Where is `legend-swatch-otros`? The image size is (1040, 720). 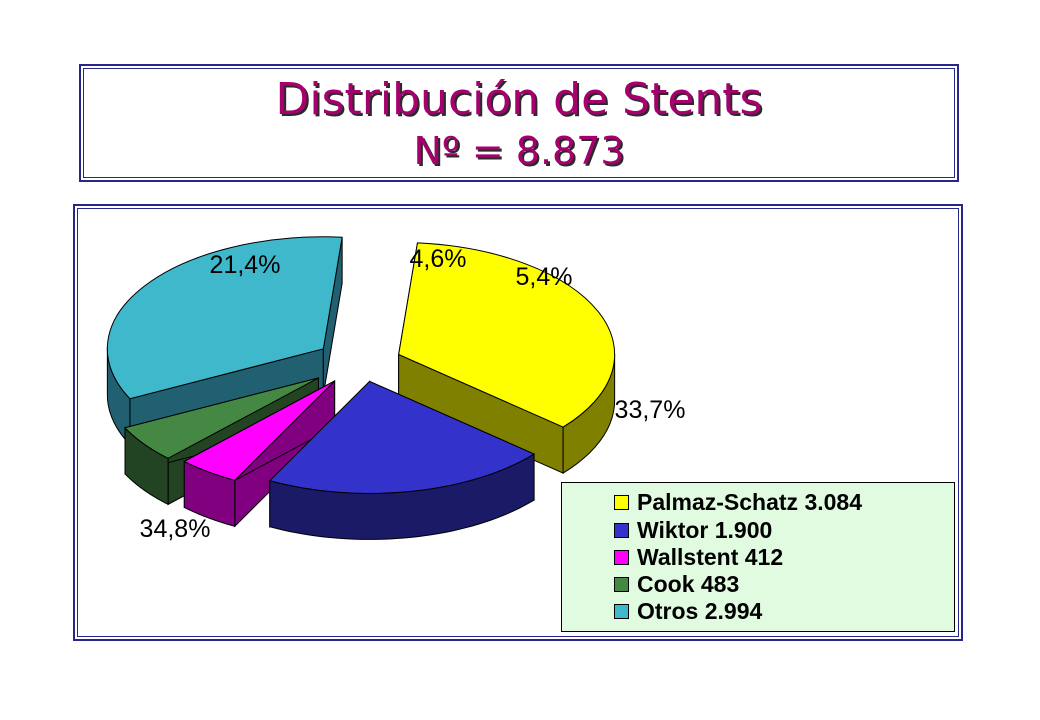
legend-swatch-otros is located at coordinates (621, 611).